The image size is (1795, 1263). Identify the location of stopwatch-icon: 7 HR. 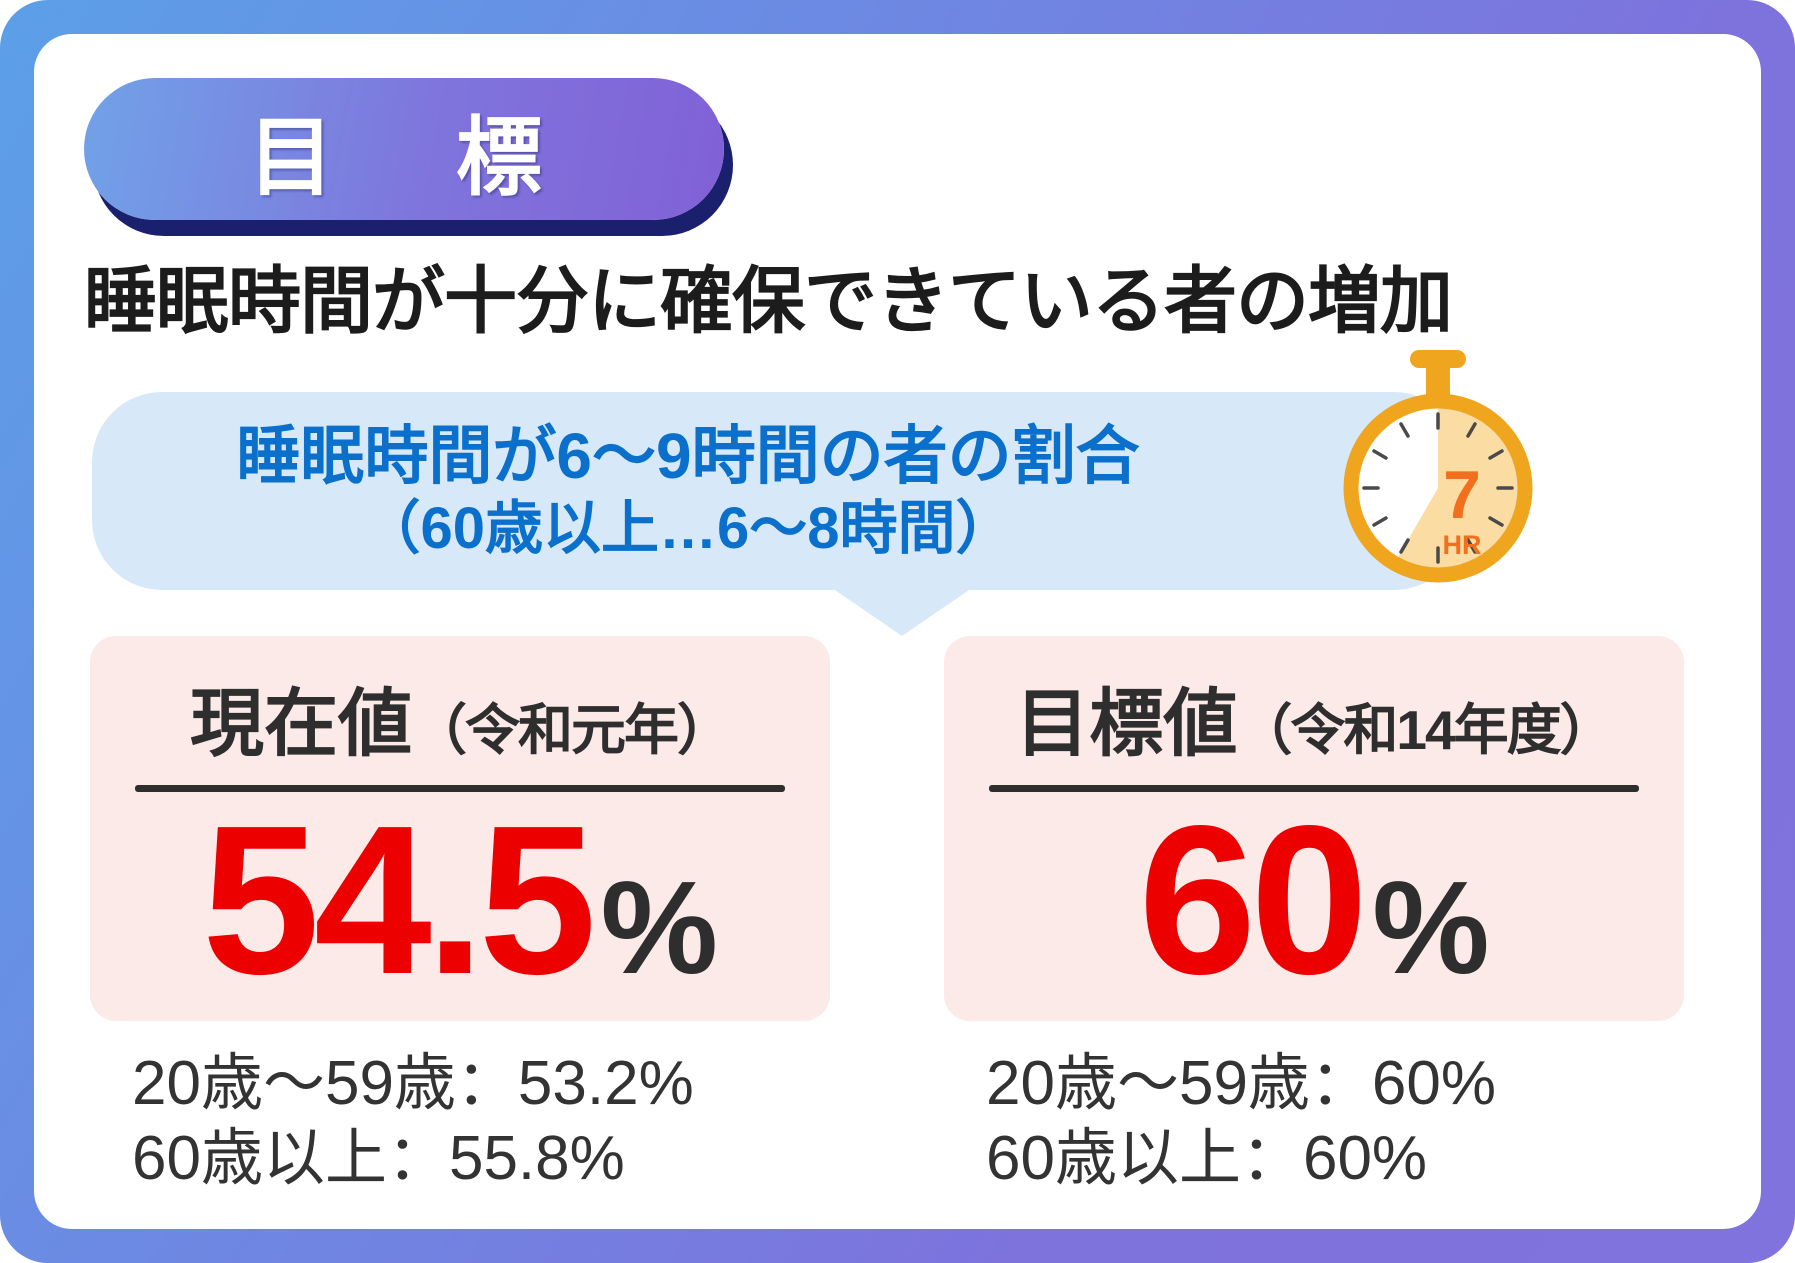
(1438, 466).